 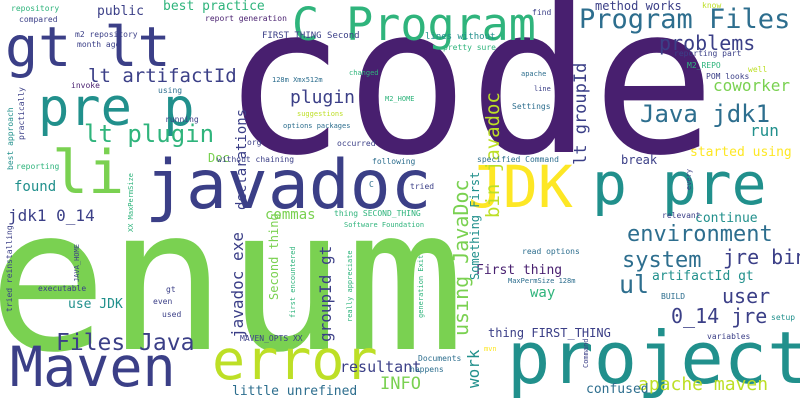 I want to click on word-generation-exit: generation Exit, so click(x=421, y=286).